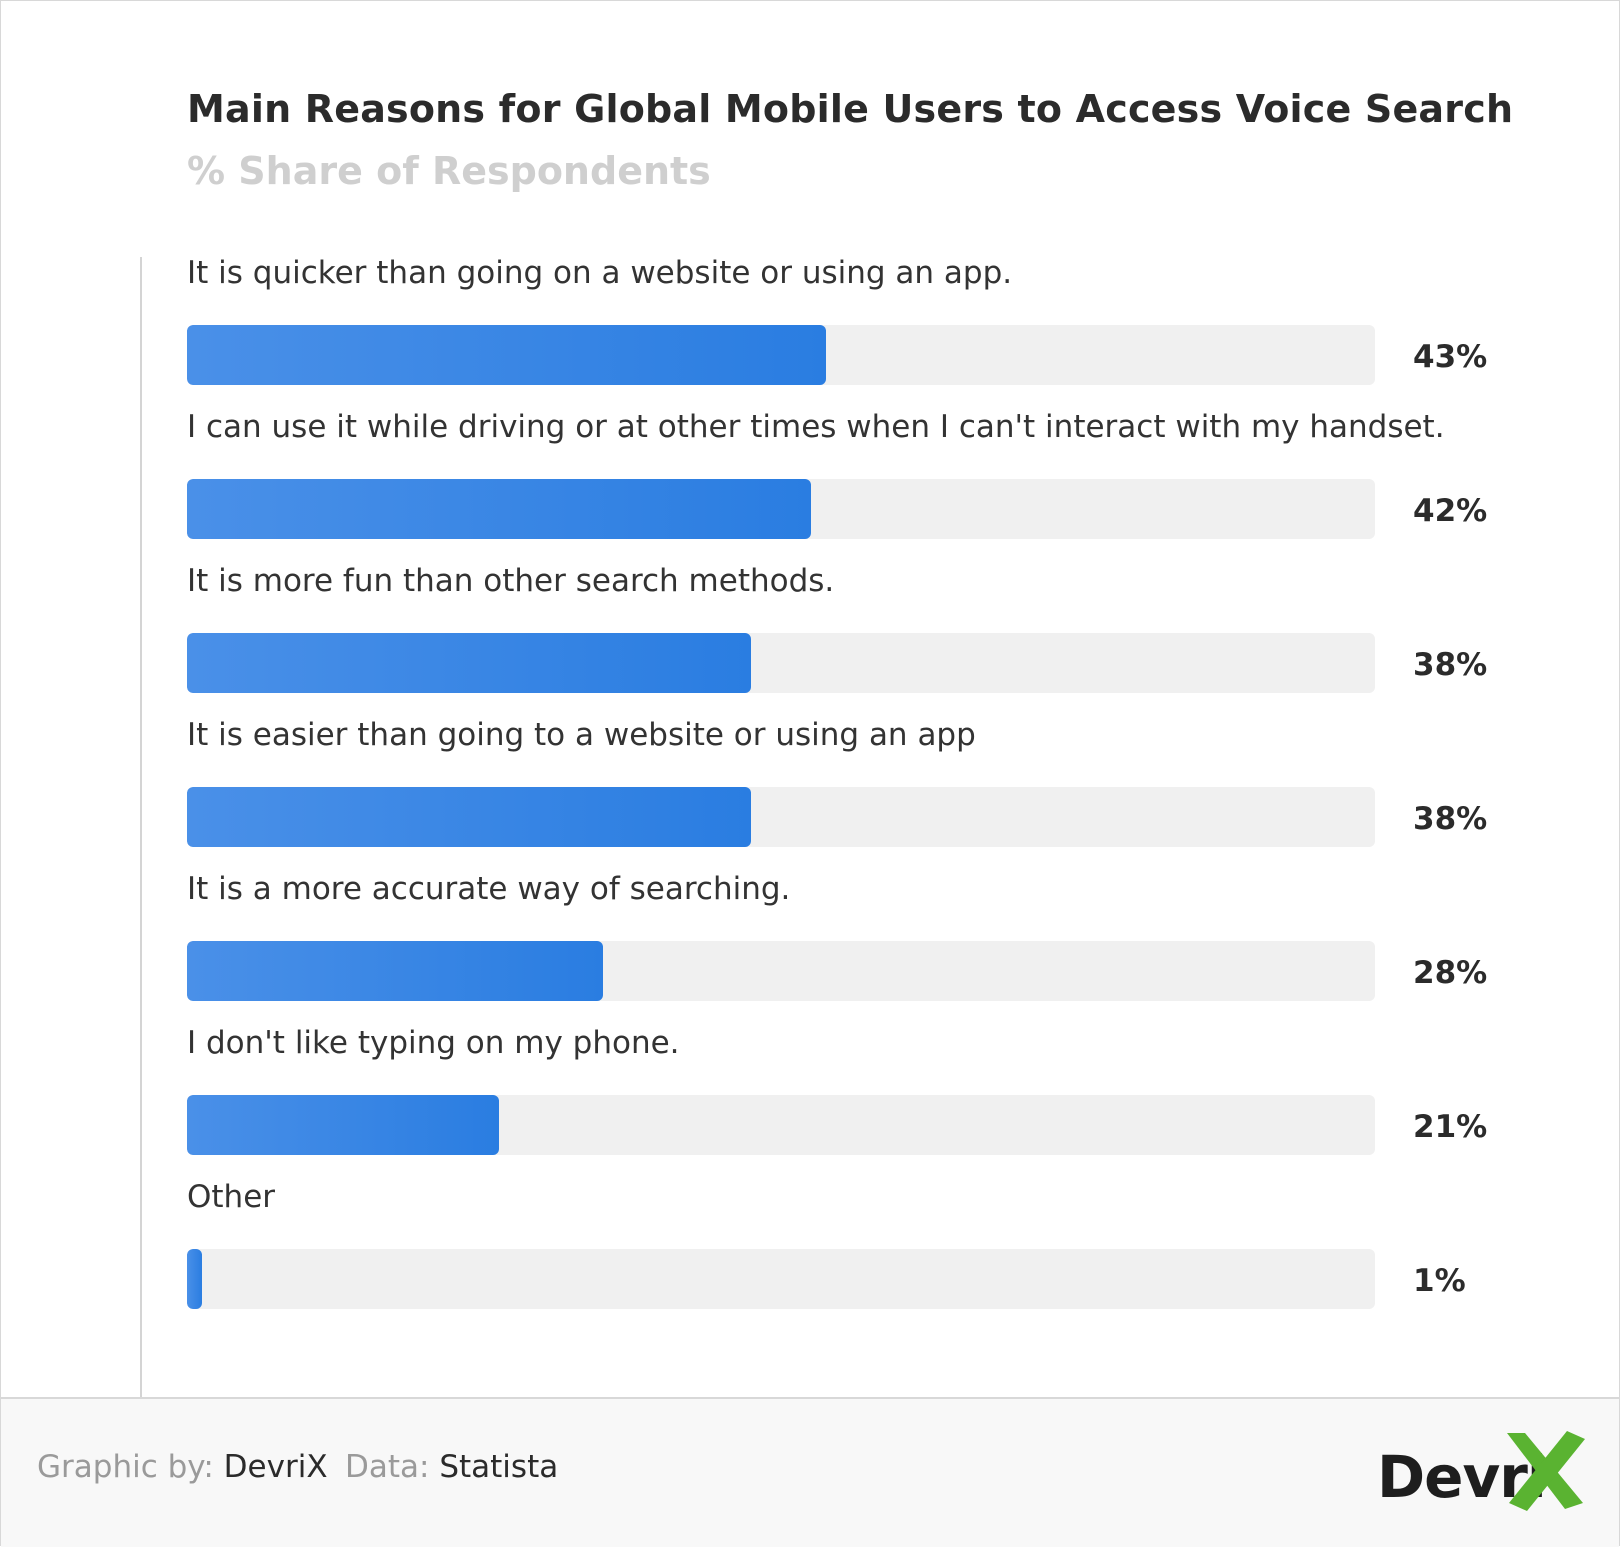 Image resolution: width=1620 pixels, height=1547 pixels. I want to click on axis-line, so click(141, 827).